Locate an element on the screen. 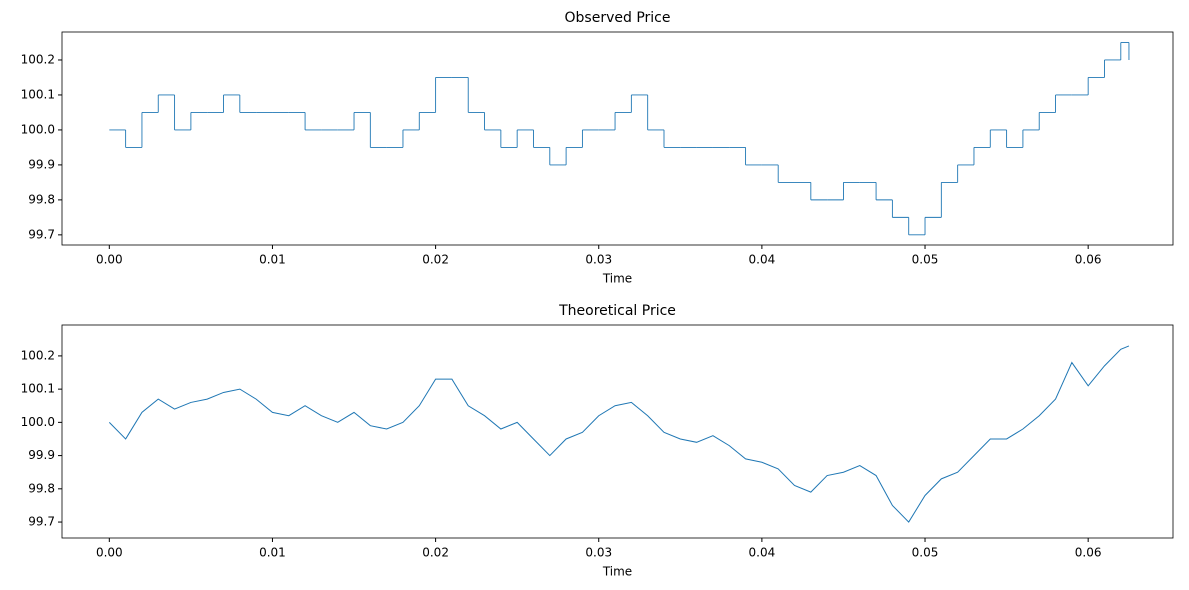 The image size is (1189, 590). chart-title: Observed Price is located at coordinates (618, 18).